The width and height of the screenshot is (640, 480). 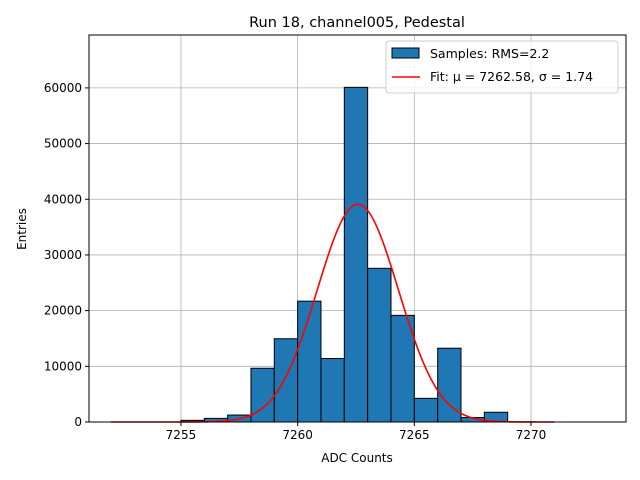 What do you see at coordinates (63, 255) in the screenshot?
I see `y-tick-label: 30000` at bounding box center [63, 255].